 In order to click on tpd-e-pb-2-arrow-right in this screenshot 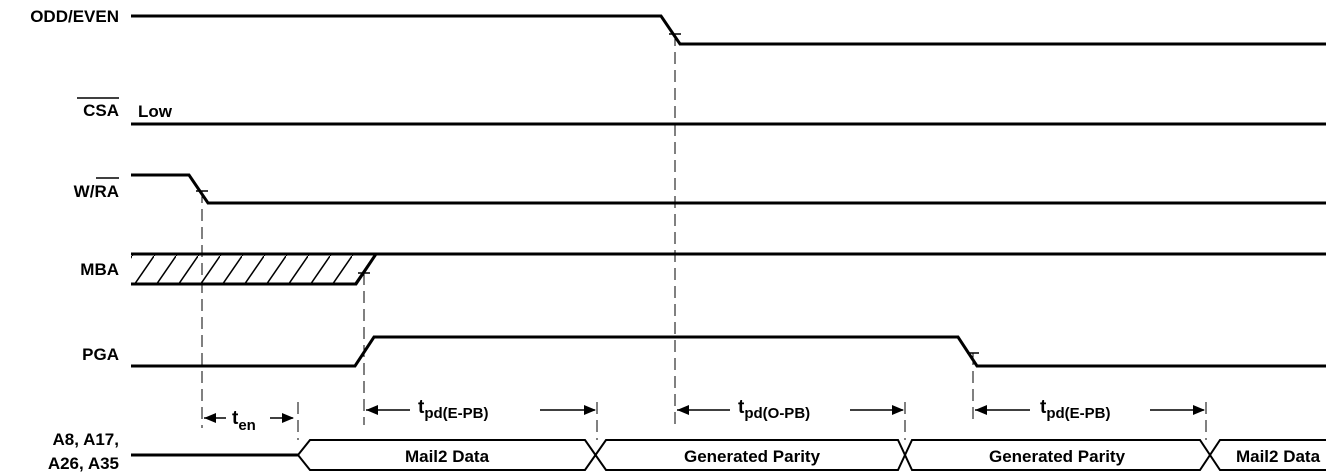, I will do `click(1199, 410)`.